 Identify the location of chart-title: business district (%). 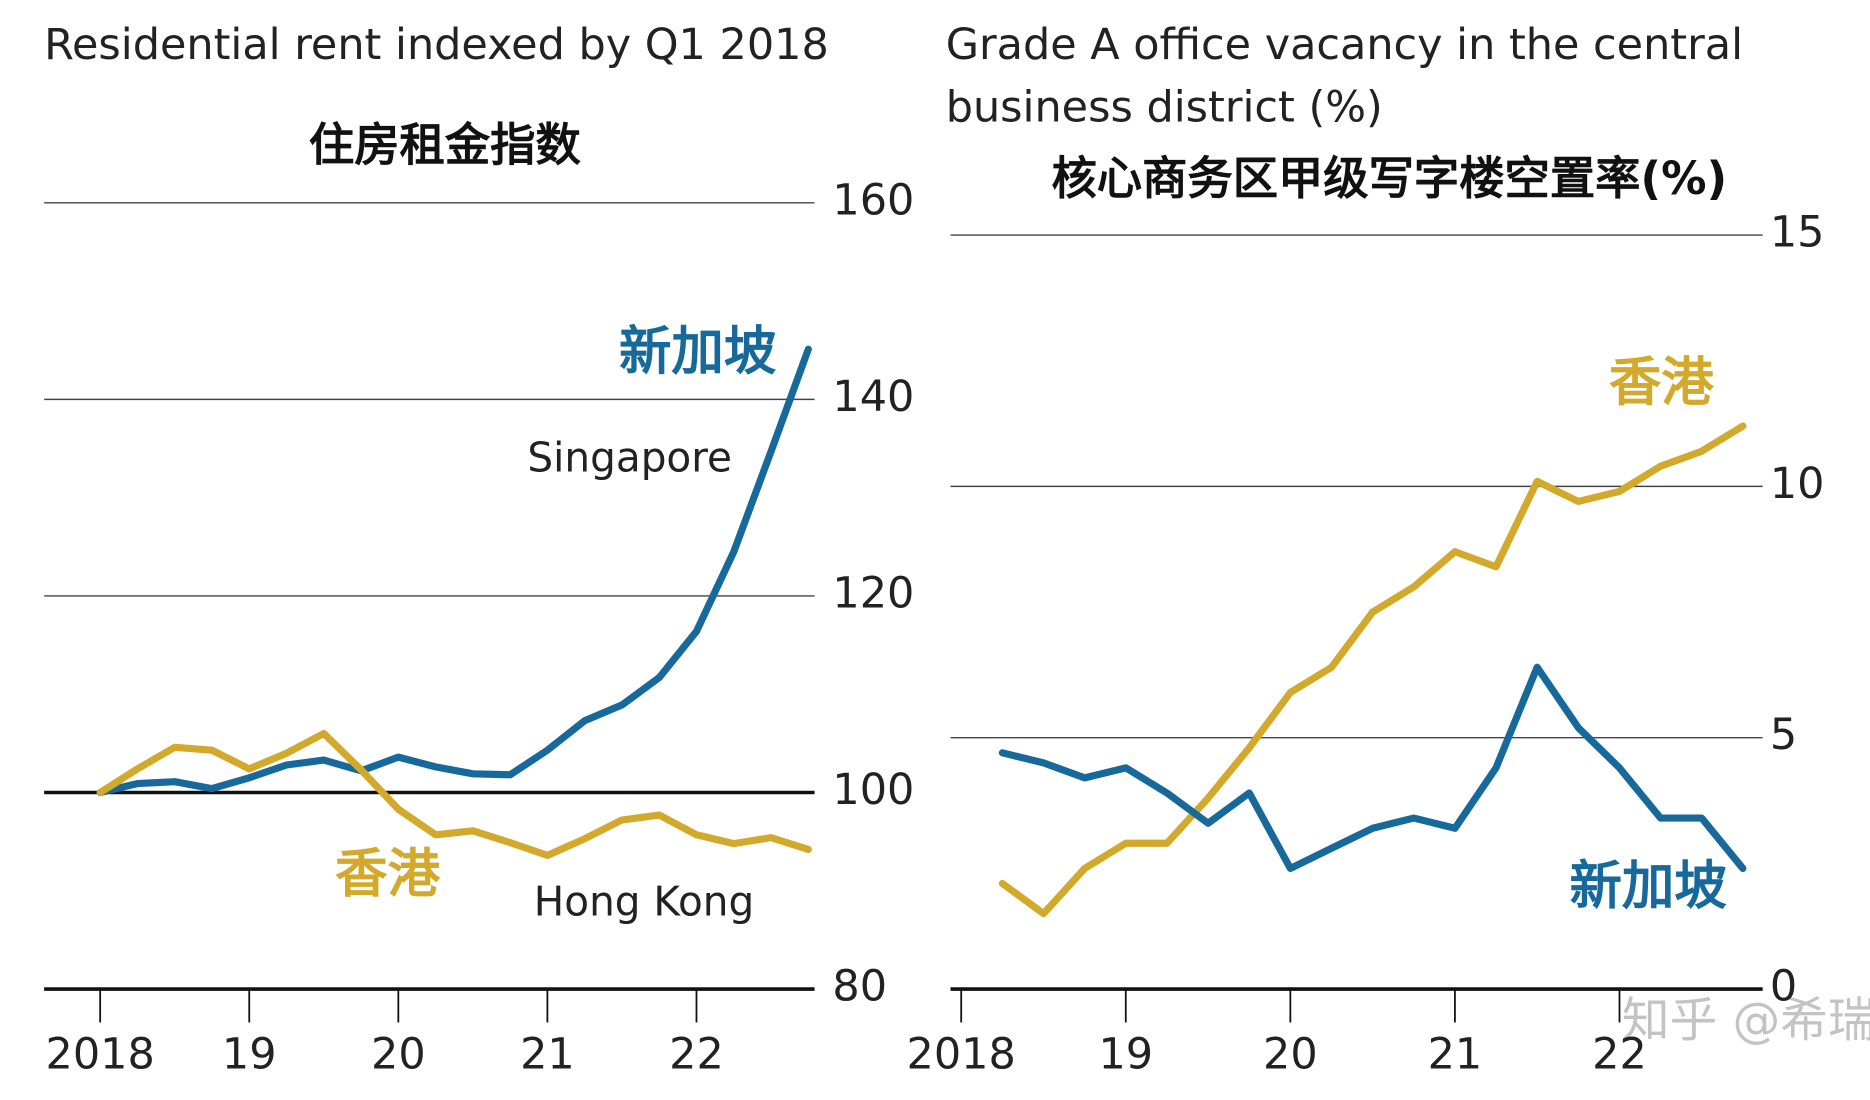
(1164, 107).